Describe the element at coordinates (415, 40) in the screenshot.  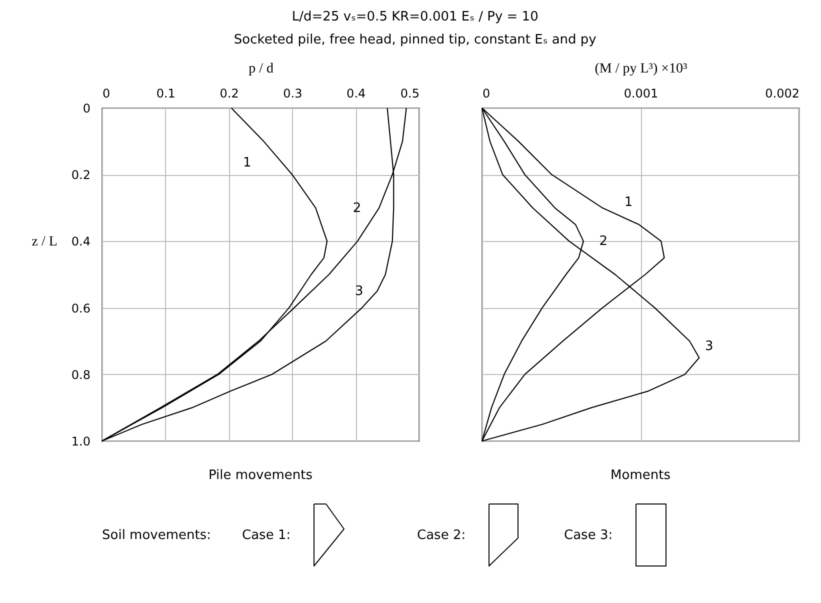
I see `chart-subtitle: Socketed pile, free head, pinned tip, constant Eₛ and py` at that location.